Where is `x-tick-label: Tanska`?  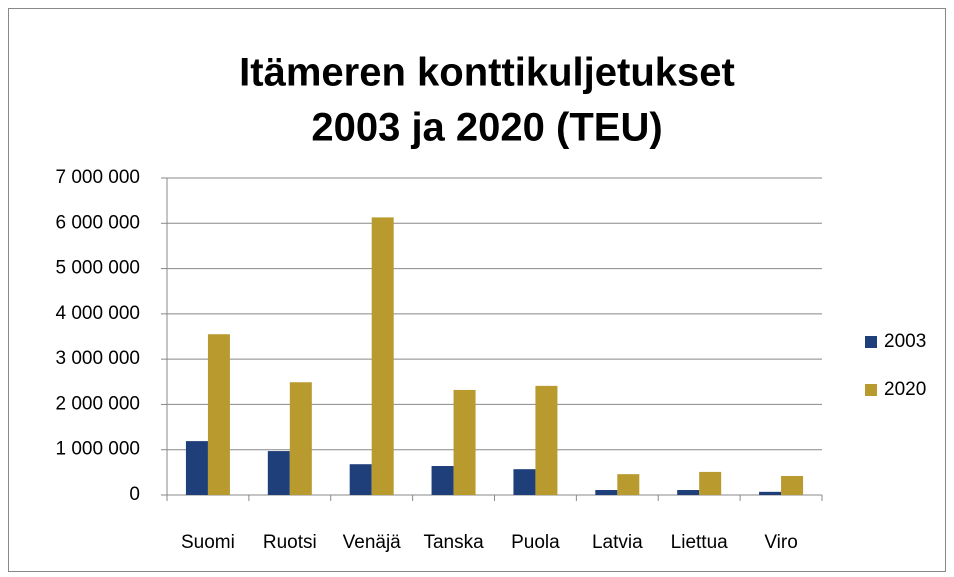 x-tick-label: Tanska is located at coordinates (453, 542).